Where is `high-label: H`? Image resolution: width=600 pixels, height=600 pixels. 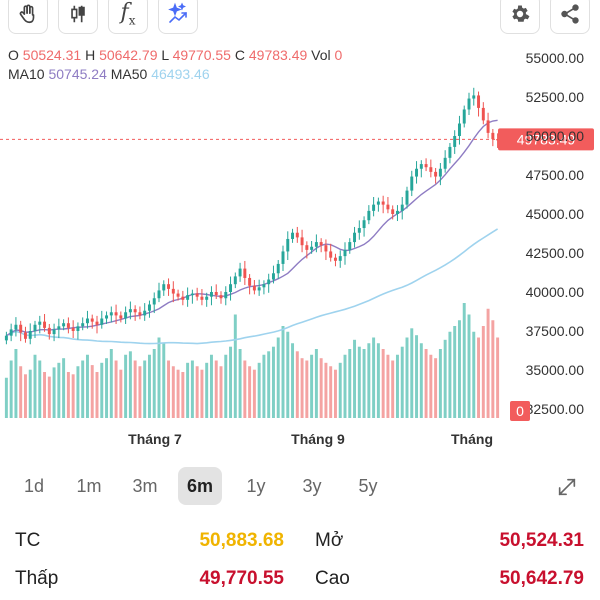
high-label: H is located at coordinates (90, 55).